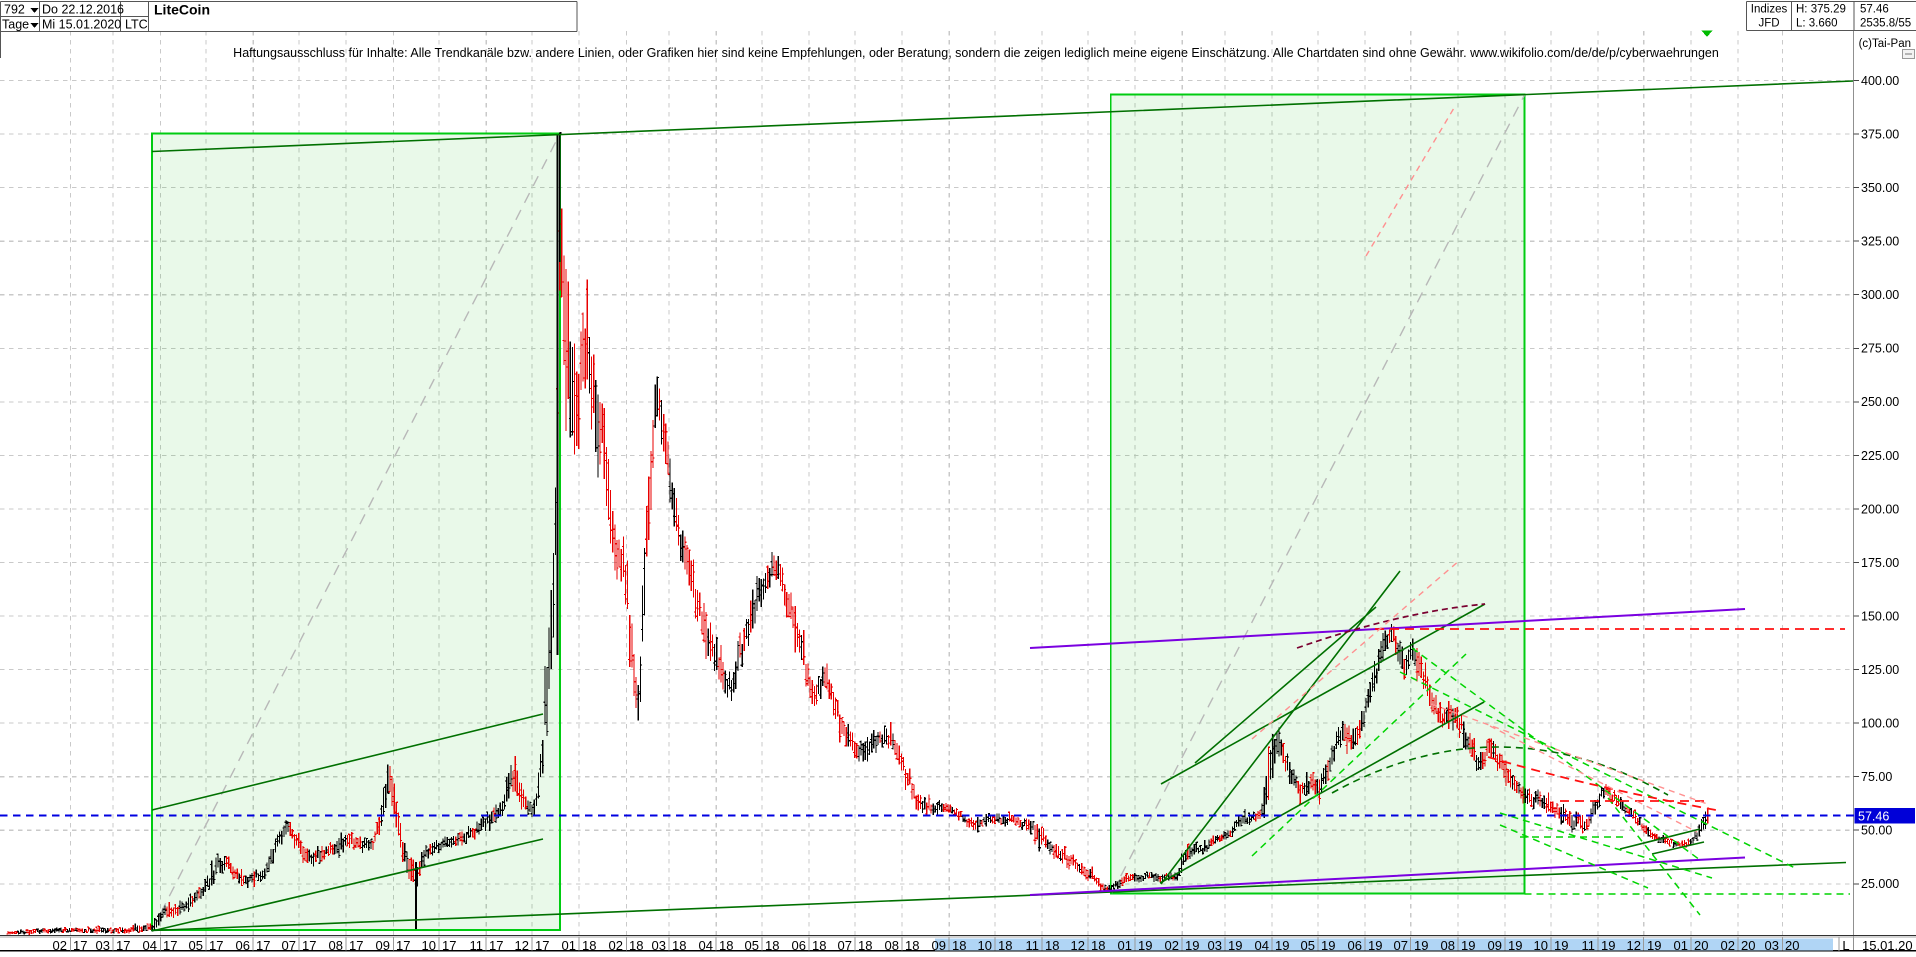  I want to click on svg-text: 300.00, so click(1880, 295).